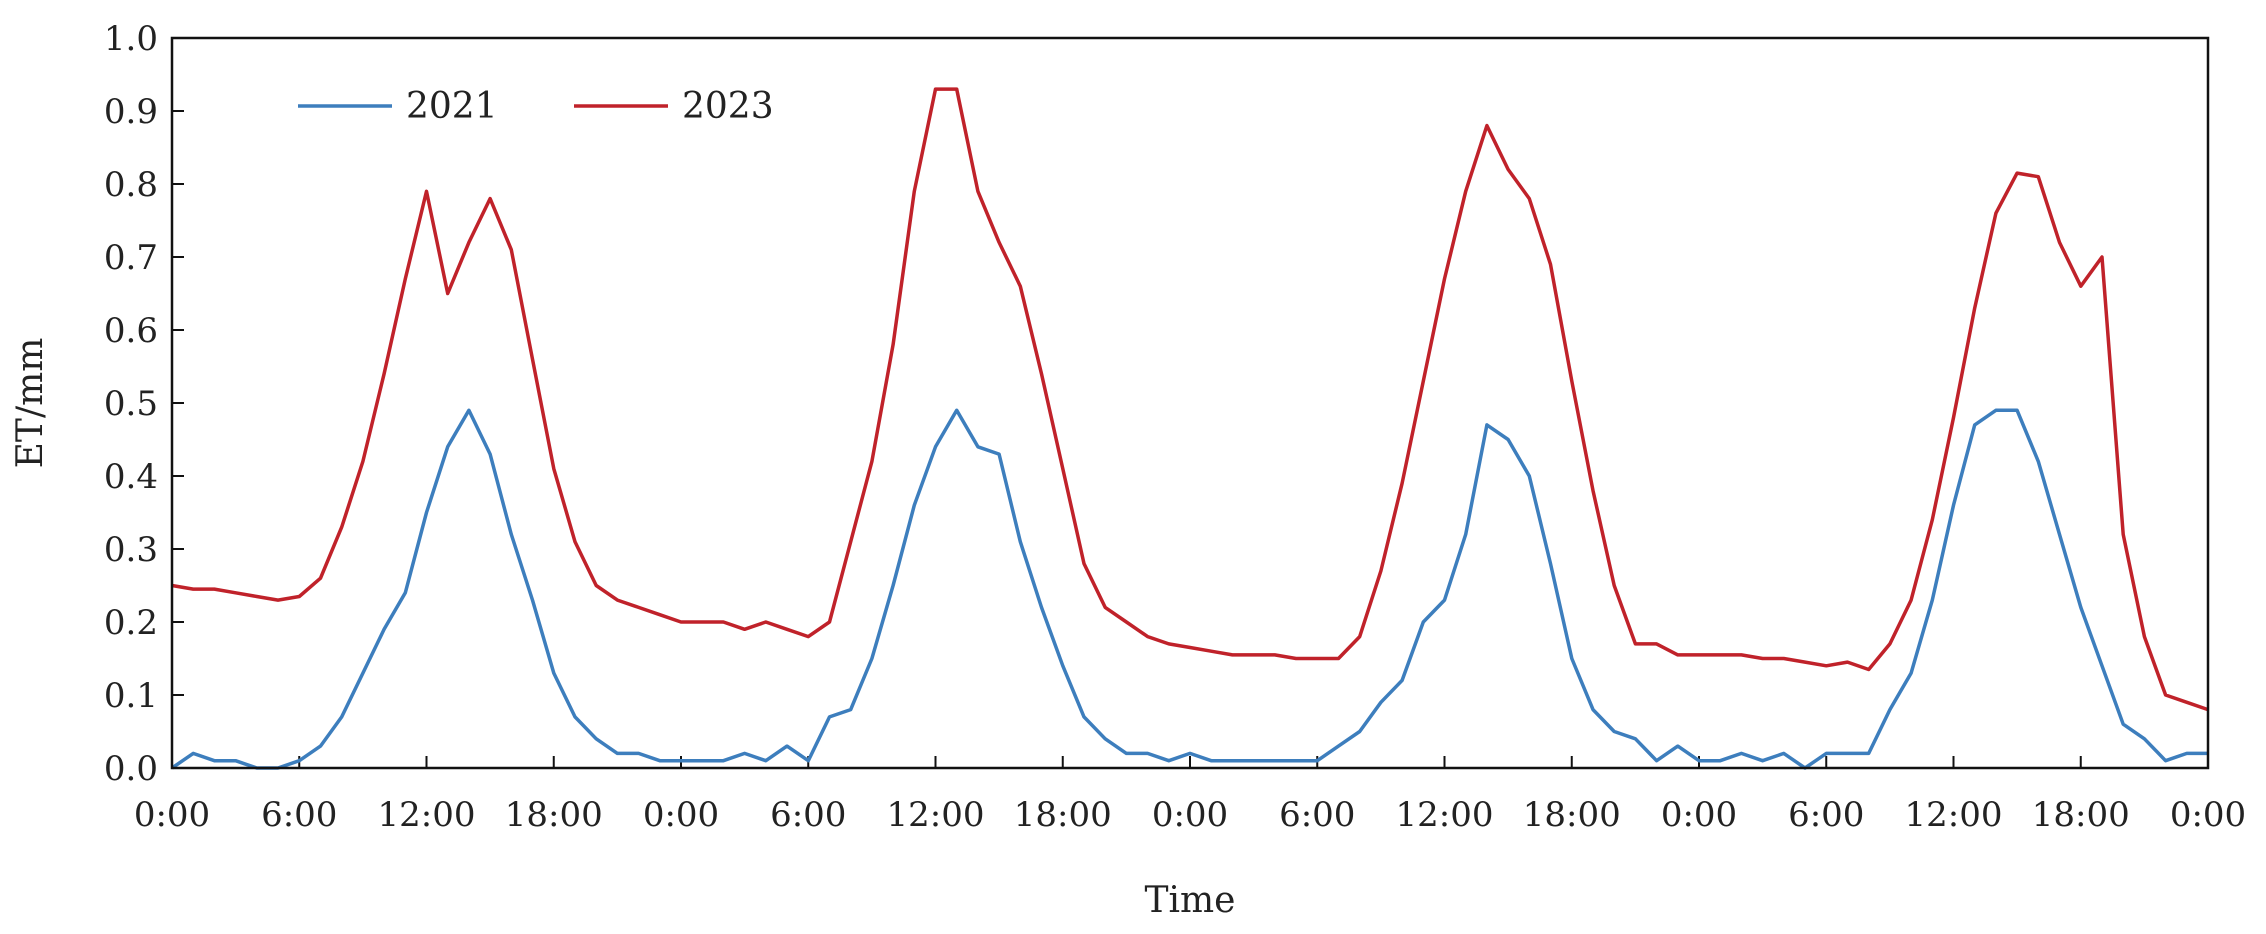  Describe the element at coordinates (131, 404) in the screenshot. I see `y-tick-label: 0.5` at that location.